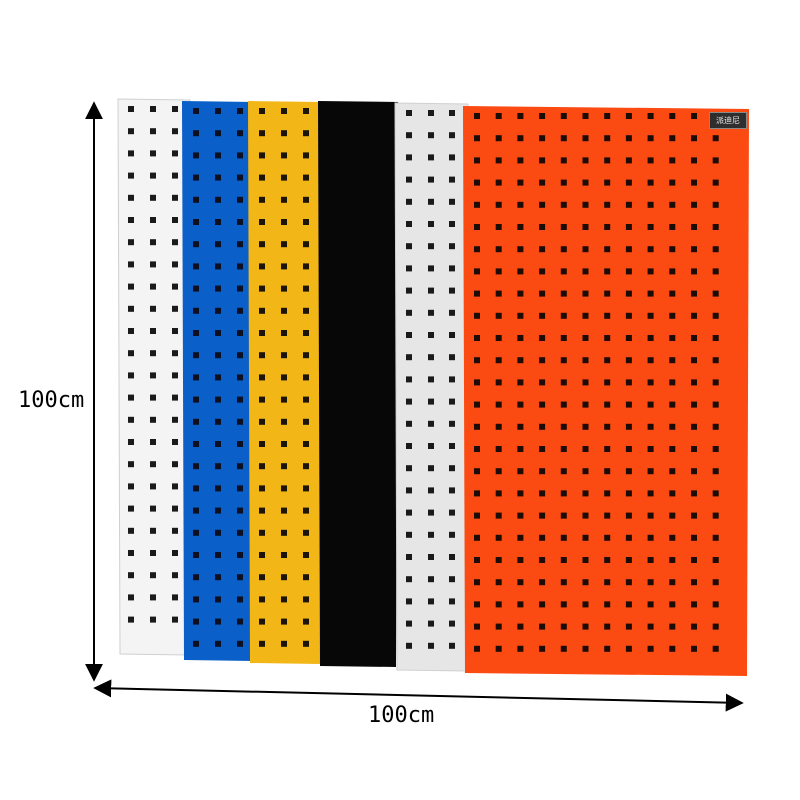 The width and height of the screenshot is (800, 800). Describe the element at coordinates (154, 377) in the screenshot. I see `white-panel` at that location.